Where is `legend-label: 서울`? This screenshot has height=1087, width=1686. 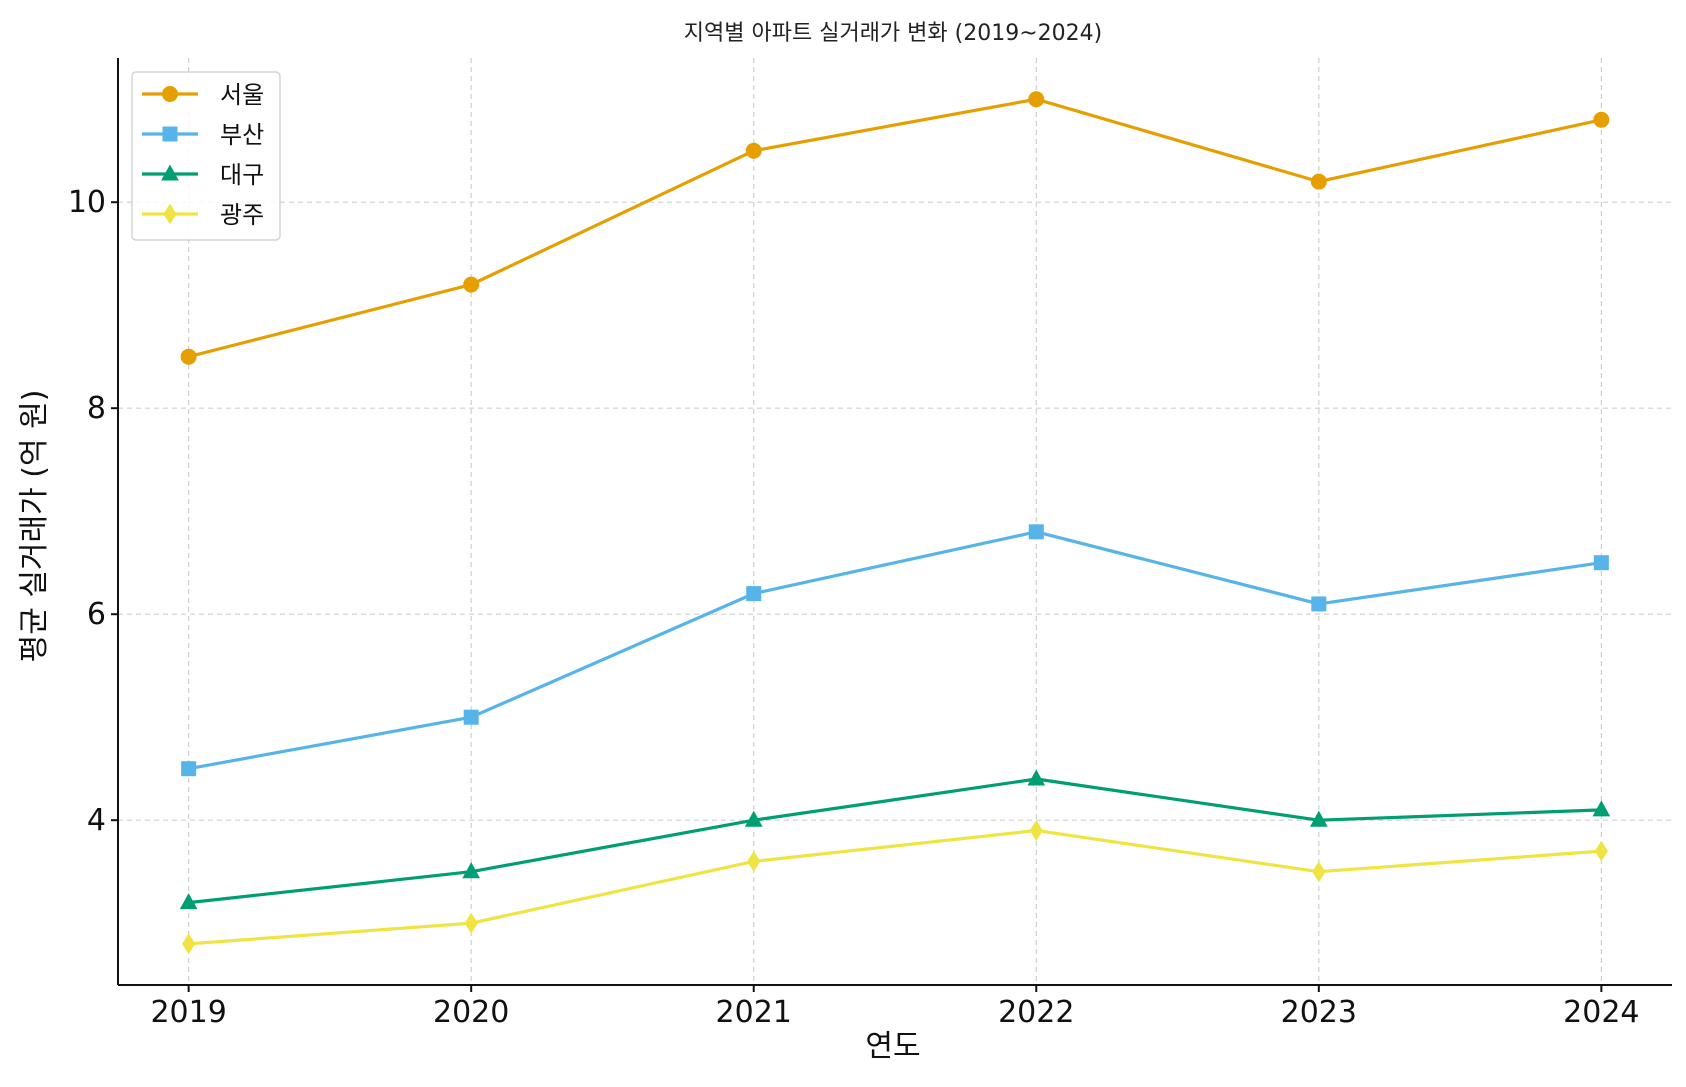 legend-label: 서울 is located at coordinates (242, 95).